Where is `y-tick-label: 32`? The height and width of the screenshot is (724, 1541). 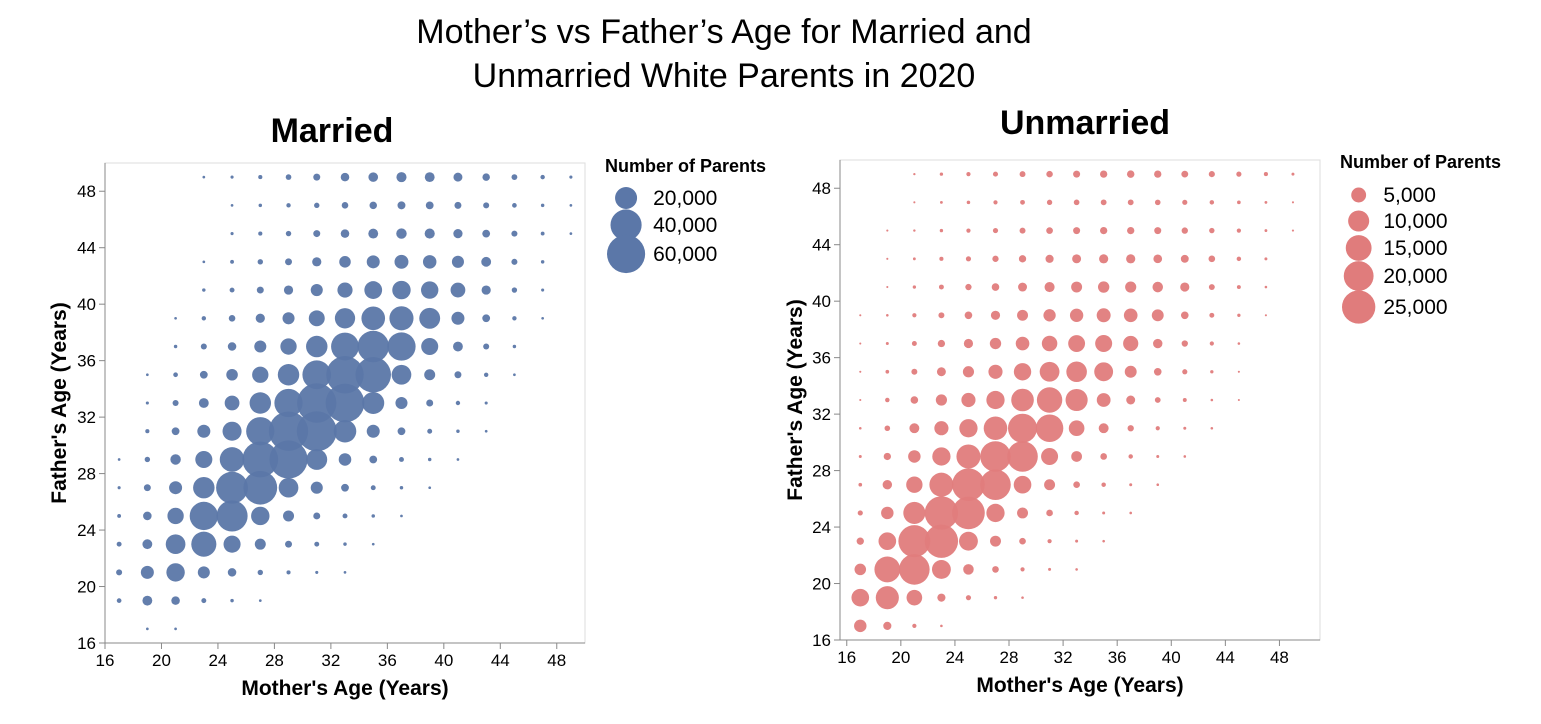 y-tick-label: 32 is located at coordinates (821, 414).